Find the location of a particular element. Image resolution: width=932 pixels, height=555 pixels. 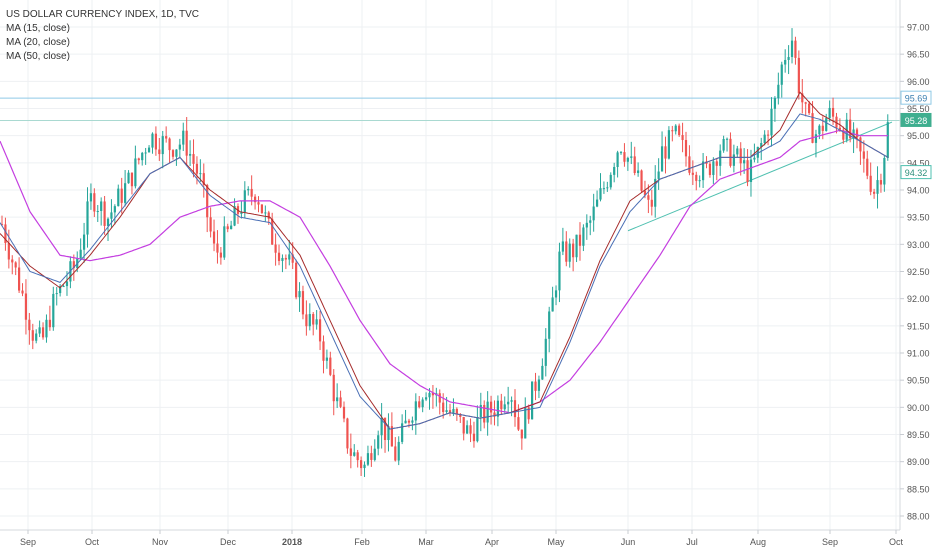

legend-ma15: MA (15, close) is located at coordinates (38, 28).